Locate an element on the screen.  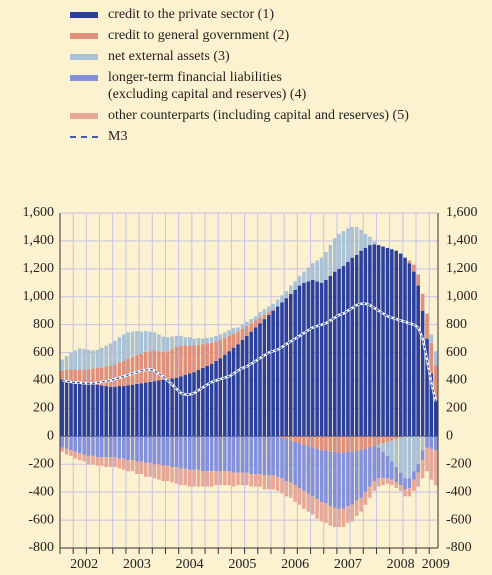
y-tick-label: 200 is located at coordinates (43, 408).